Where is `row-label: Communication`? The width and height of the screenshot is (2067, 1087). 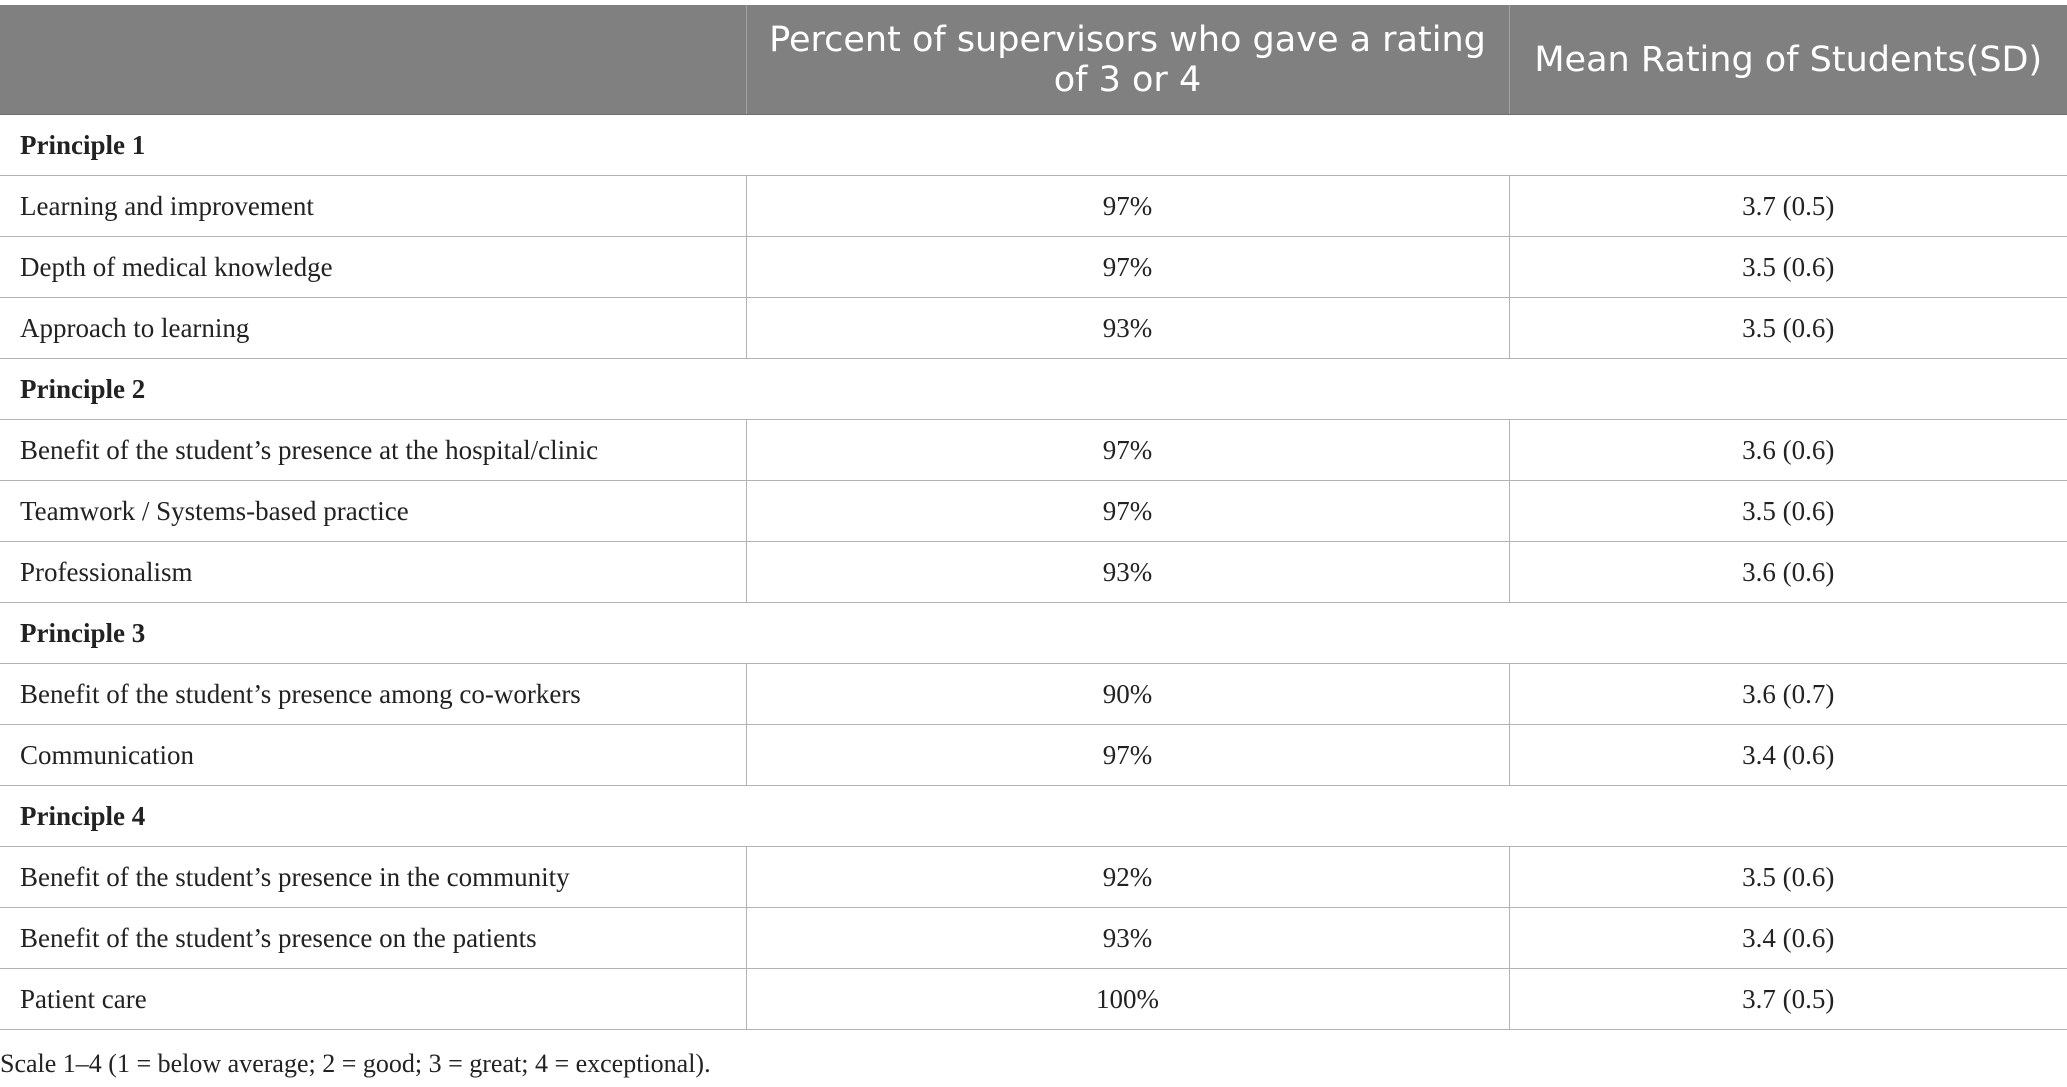
row-label: Communication is located at coordinates (373, 755).